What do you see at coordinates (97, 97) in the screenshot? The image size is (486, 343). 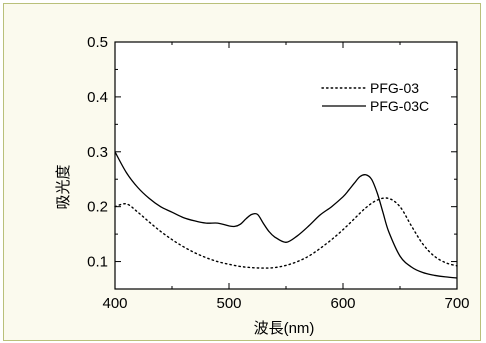 I see `y-tick-label: 0.4` at bounding box center [97, 97].